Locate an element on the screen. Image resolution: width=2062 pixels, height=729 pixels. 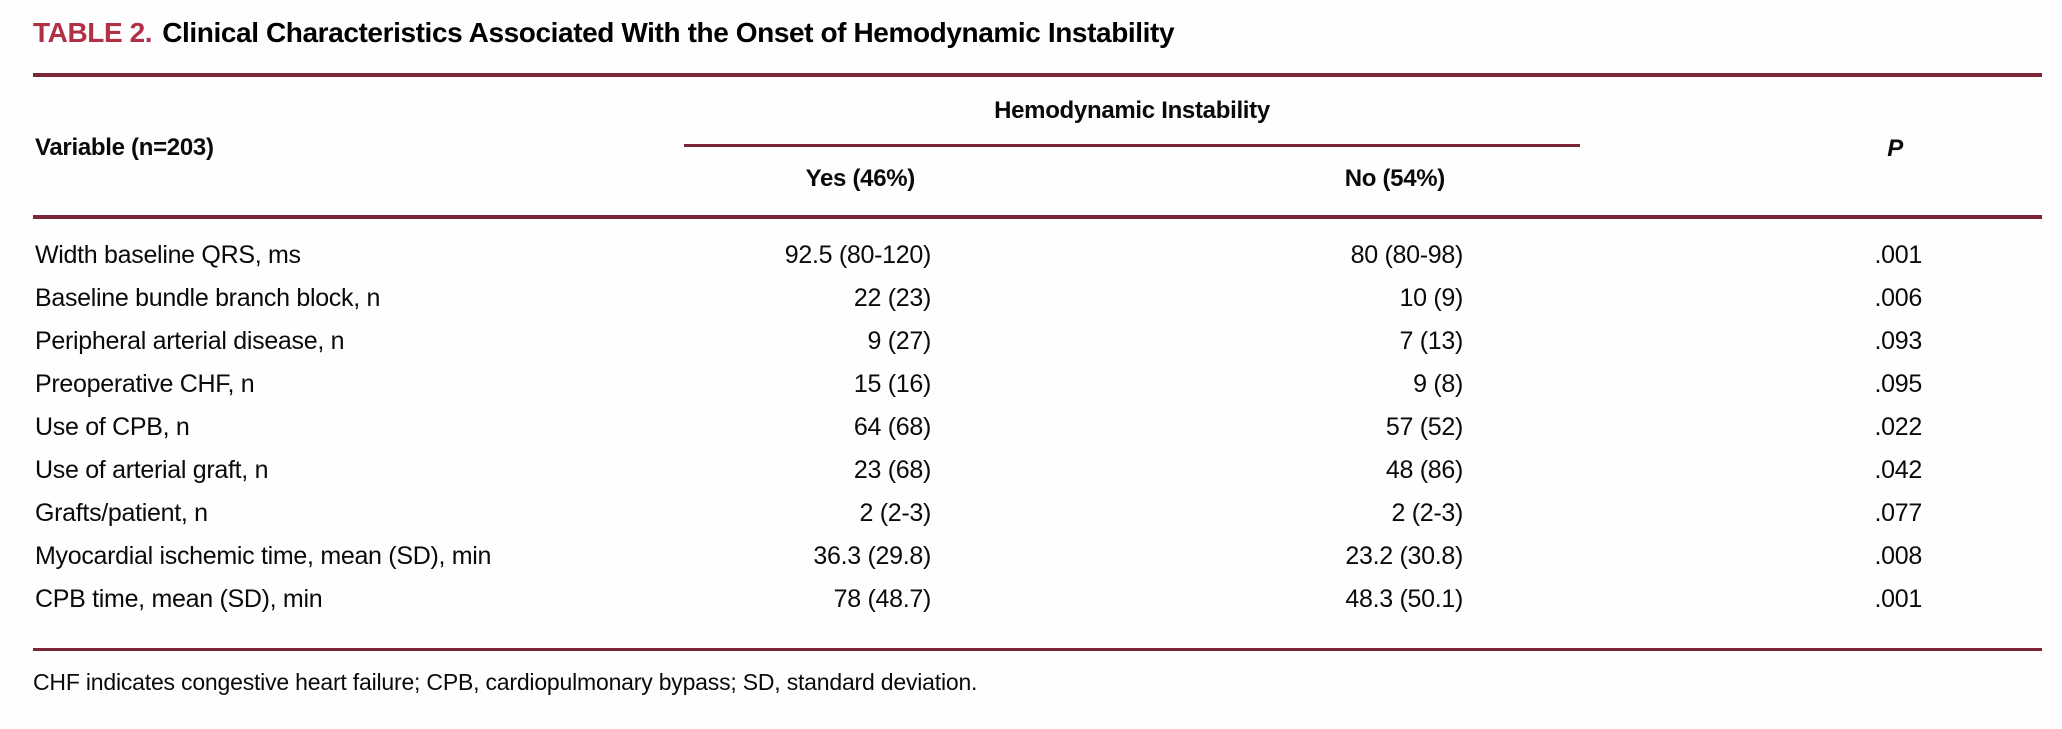
row-yes-value: 78 (48.7) is located at coordinates (882, 599).